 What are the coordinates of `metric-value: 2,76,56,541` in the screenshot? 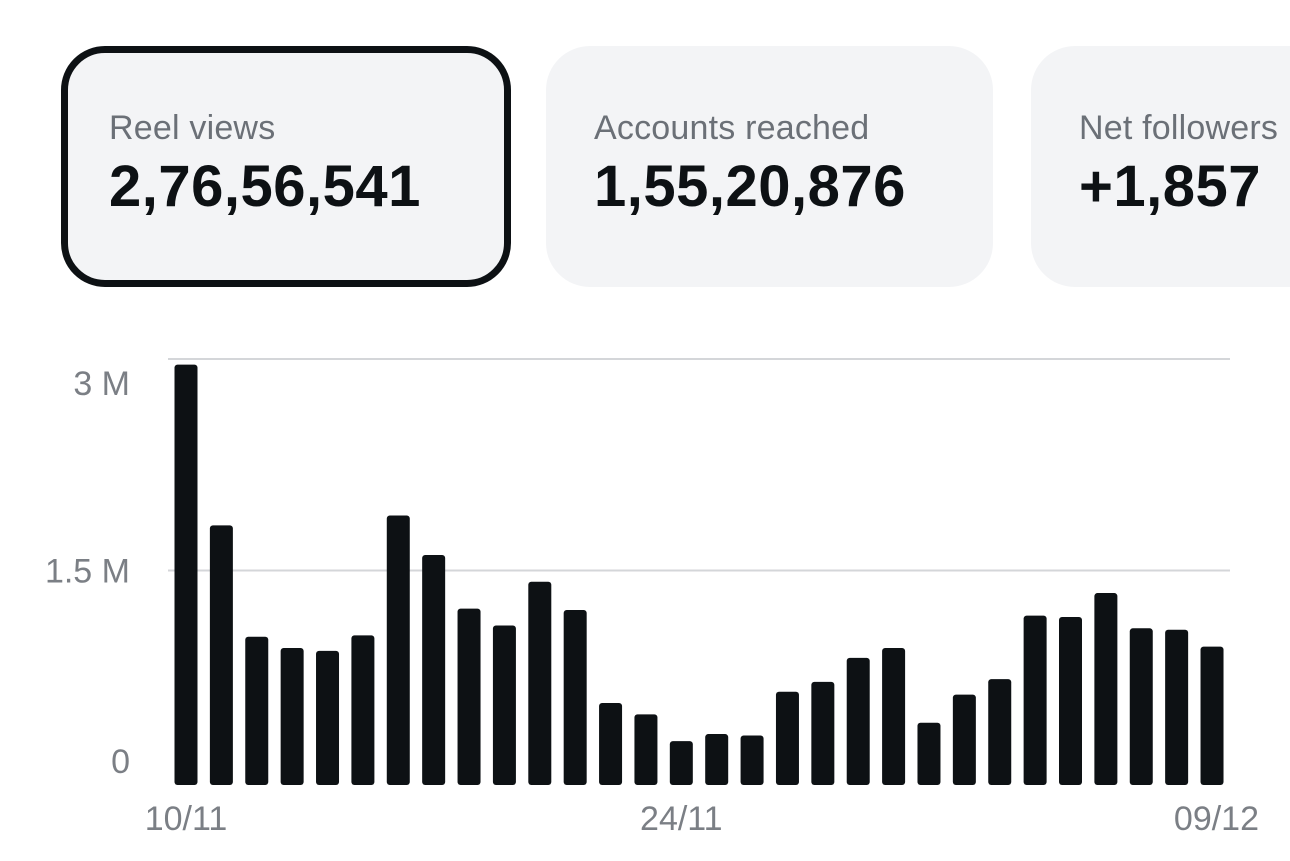 It's located at (265, 186).